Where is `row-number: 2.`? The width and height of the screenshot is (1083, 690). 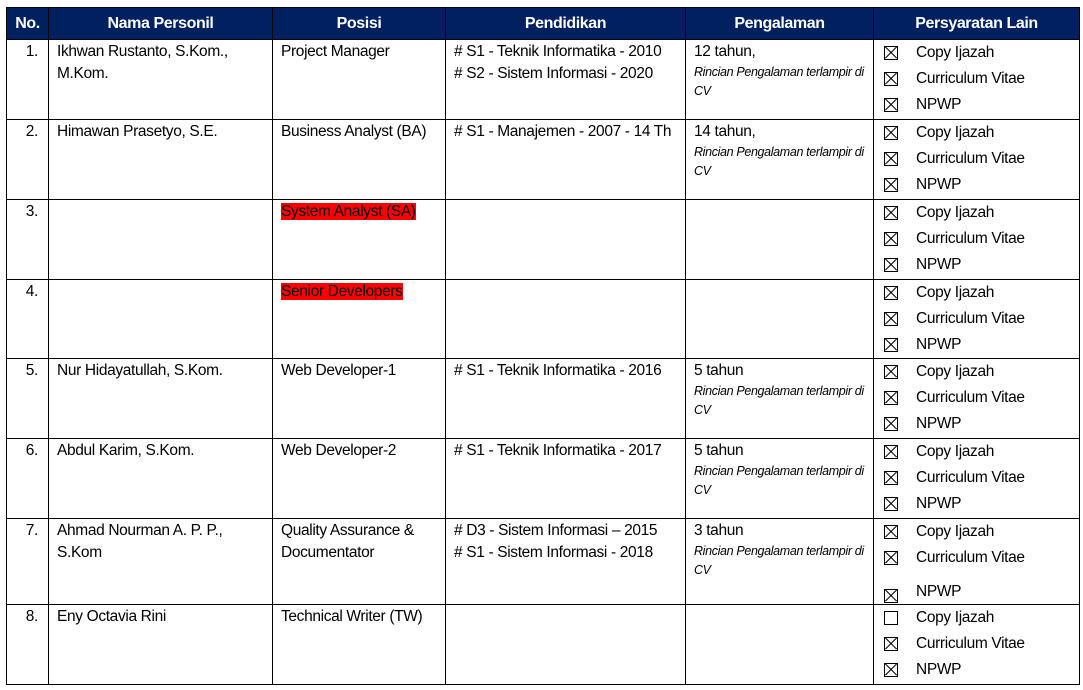 row-number: 2. is located at coordinates (27, 159).